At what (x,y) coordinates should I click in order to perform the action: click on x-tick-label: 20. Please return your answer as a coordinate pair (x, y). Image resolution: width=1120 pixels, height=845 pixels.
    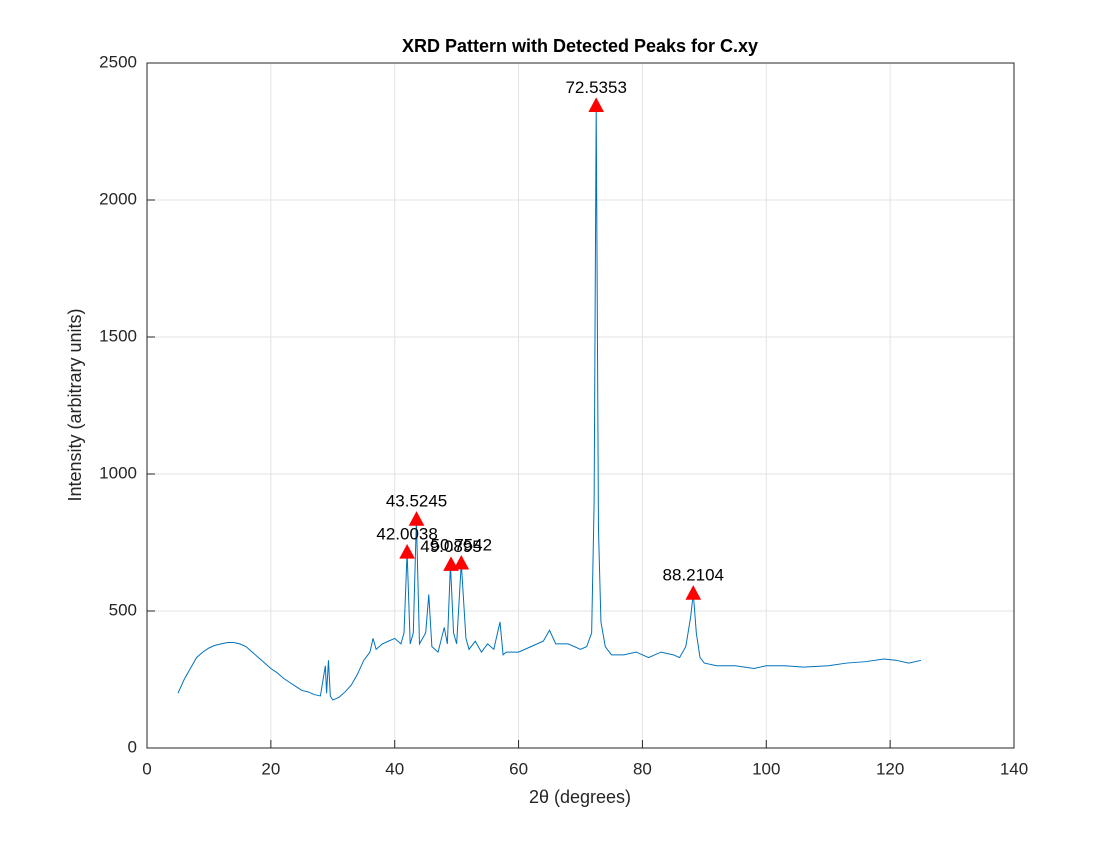
    Looking at the image, I should click on (270, 768).